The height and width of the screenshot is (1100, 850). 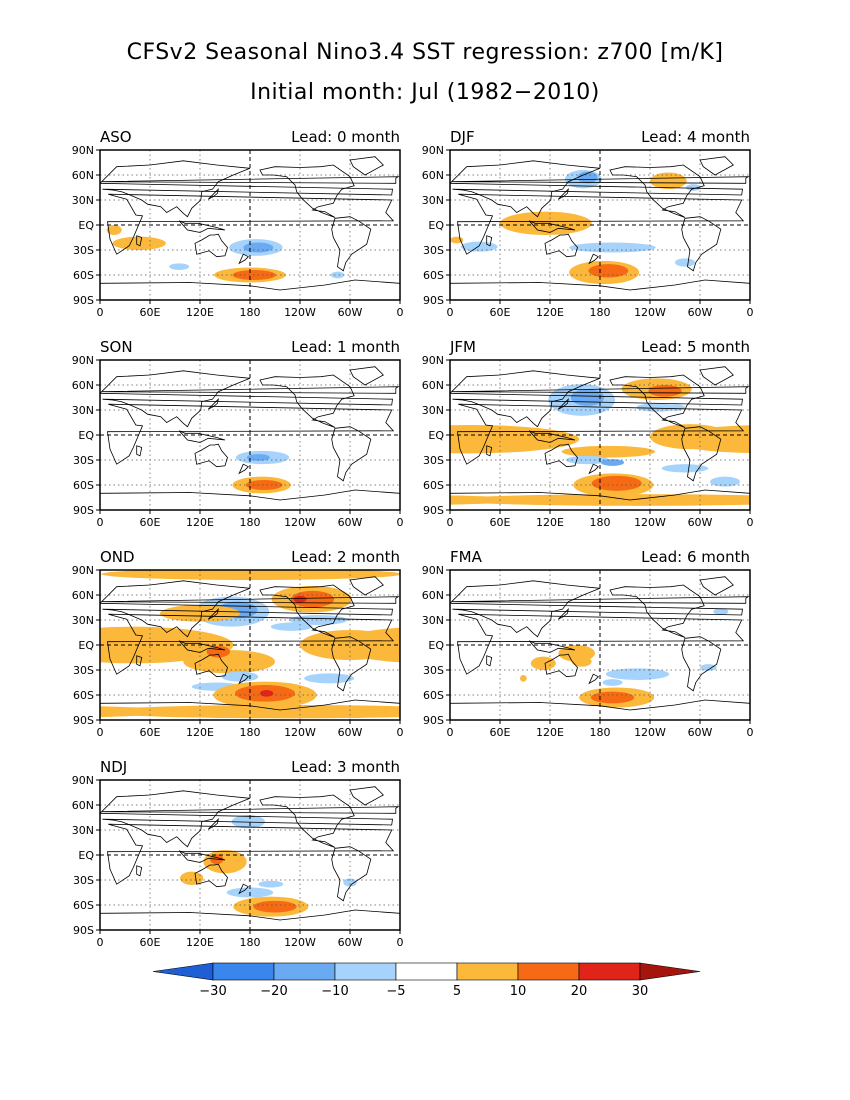 I want to click on colorbar-label: 20, so click(x=579, y=991).